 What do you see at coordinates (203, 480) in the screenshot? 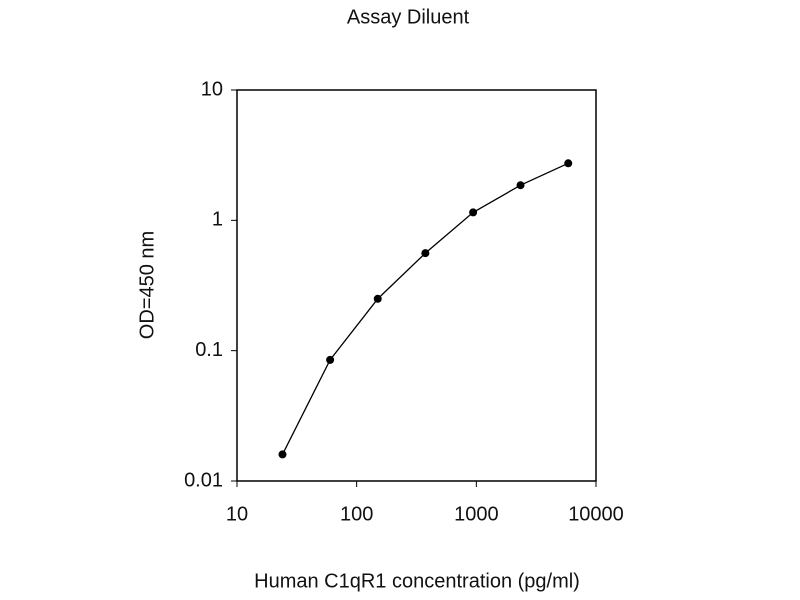
I see `y-tick-label: 0.01` at bounding box center [203, 480].